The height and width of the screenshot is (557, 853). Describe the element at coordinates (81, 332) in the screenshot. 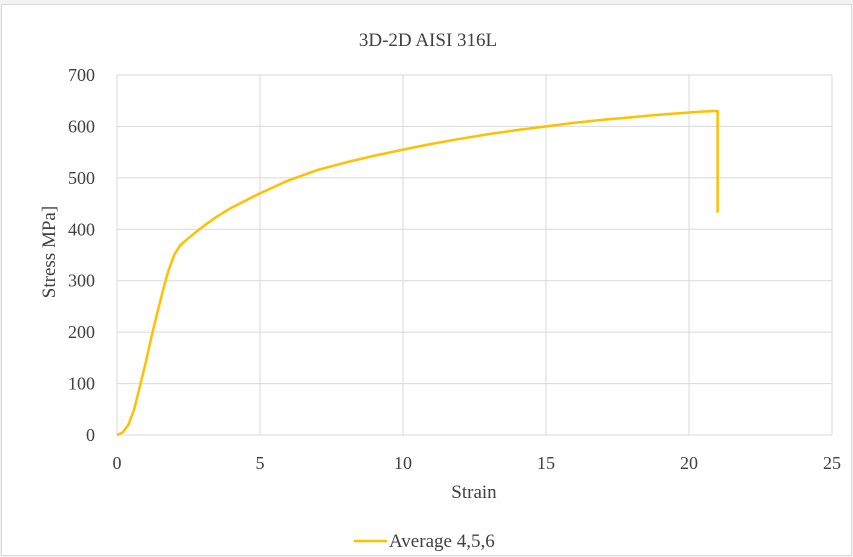

I see `y-tick-label: 200` at that location.